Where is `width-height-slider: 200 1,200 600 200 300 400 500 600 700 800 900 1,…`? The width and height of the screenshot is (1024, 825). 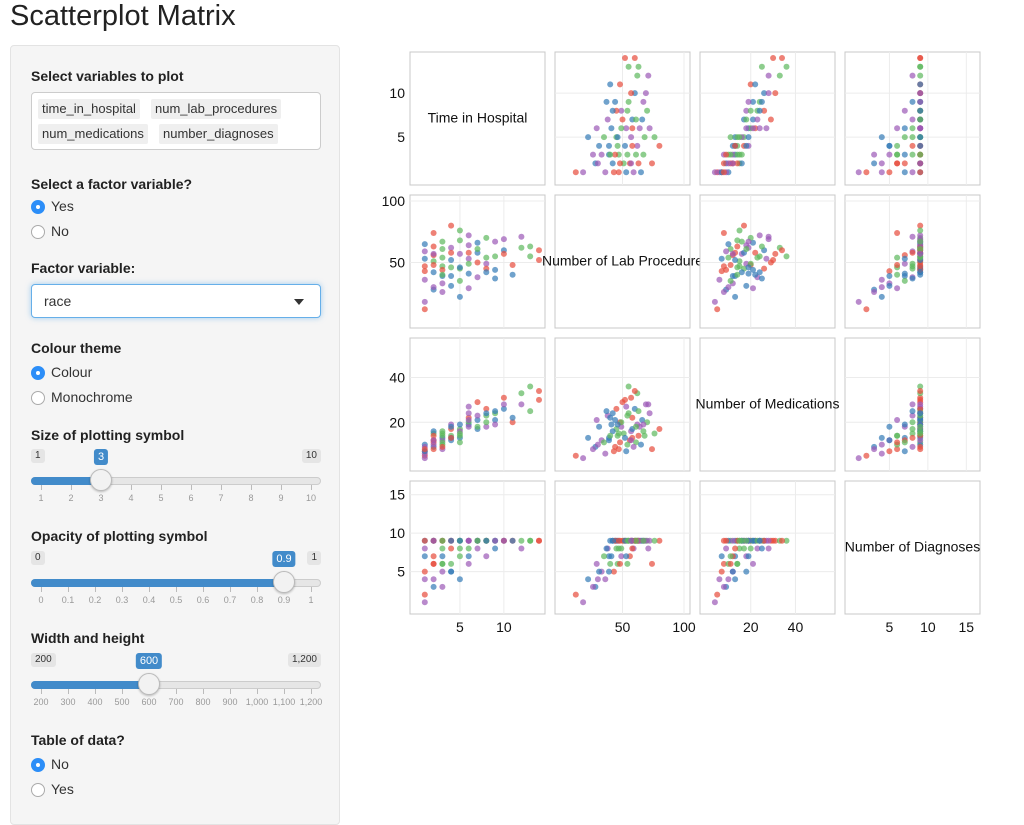
width-height-slider: 200 1,200 600 200 300 400 500 600 700 800 900 1,… is located at coordinates (176, 681).